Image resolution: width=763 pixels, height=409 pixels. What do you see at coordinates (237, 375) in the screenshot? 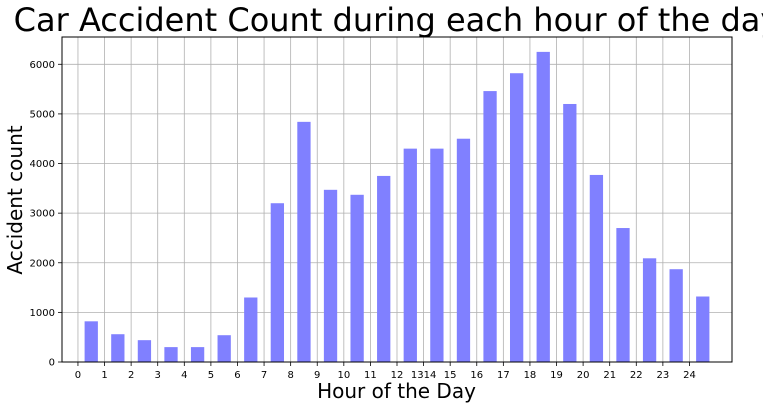
I see `x-tick-label: 6` at bounding box center [237, 375].